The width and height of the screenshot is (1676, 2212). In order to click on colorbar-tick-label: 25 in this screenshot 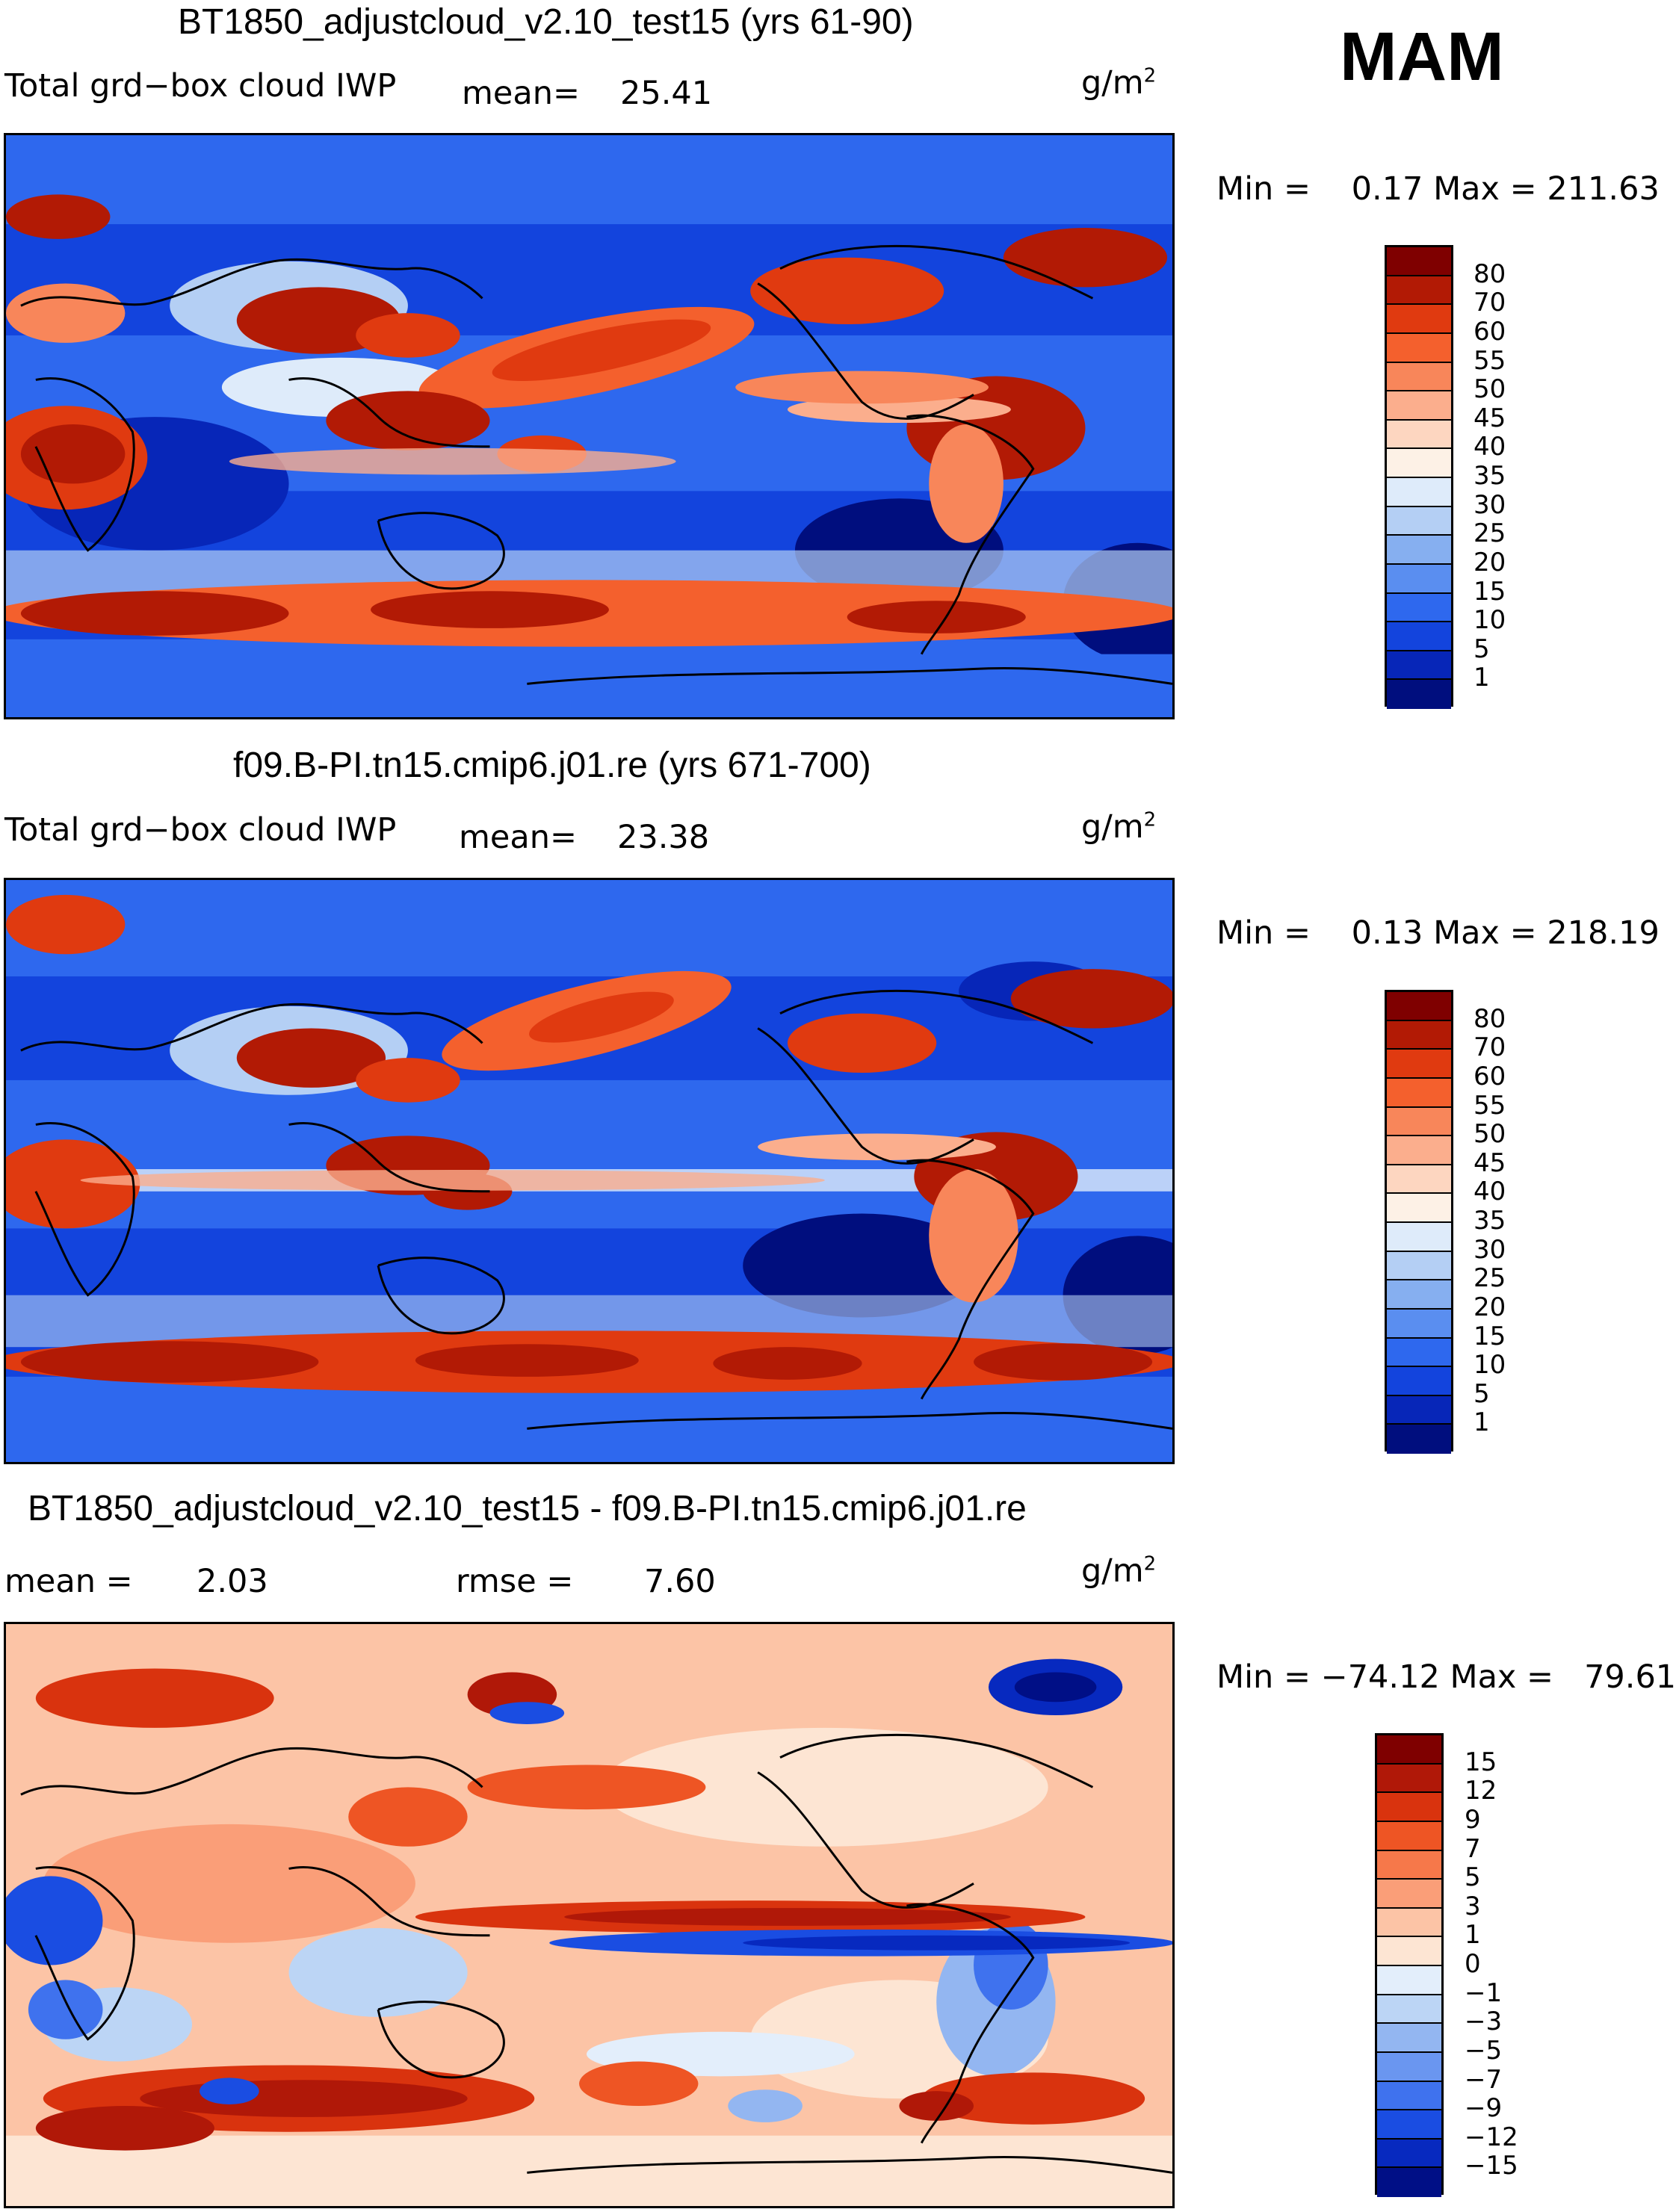, I will do `click(1490, 533)`.